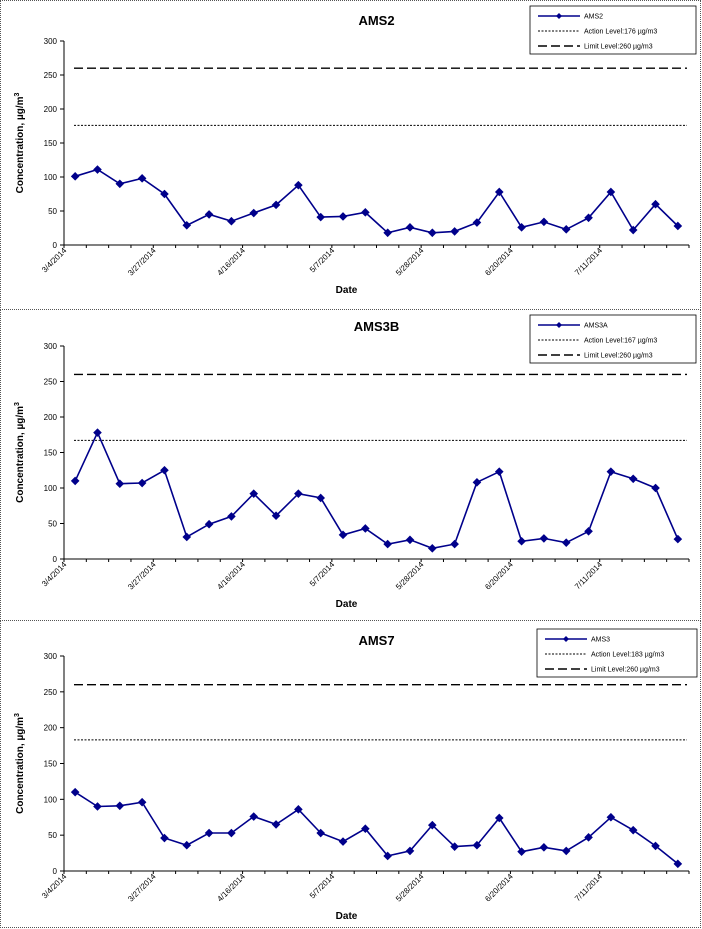 This screenshot has height=929, width=702. What do you see at coordinates (51, 417) in the screenshot?
I see `y-tick-label: 200` at bounding box center [51, 417].